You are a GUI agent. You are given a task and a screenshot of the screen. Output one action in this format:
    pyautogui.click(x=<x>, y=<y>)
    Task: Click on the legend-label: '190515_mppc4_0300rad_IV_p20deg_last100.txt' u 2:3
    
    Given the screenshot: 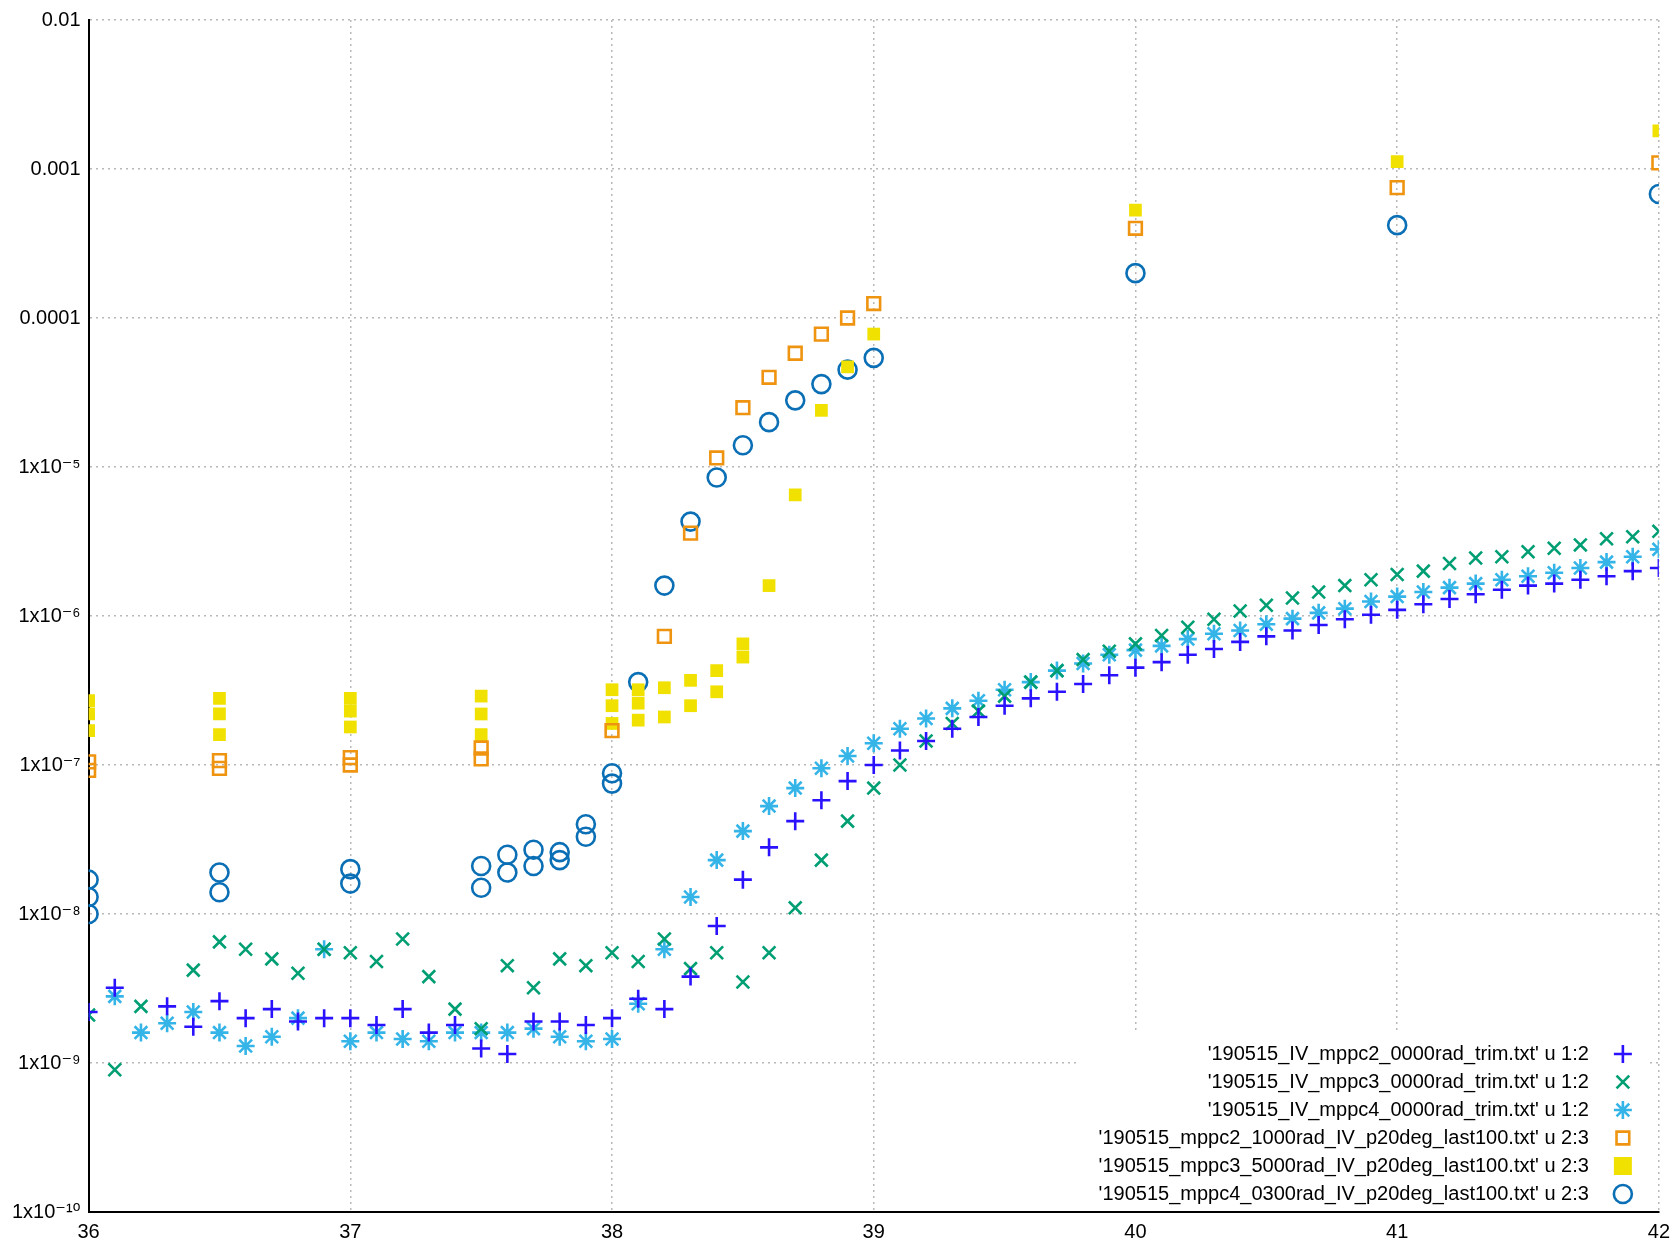 What is the action you would take?
    pyautogui.click(x=1343, y=1193)
    